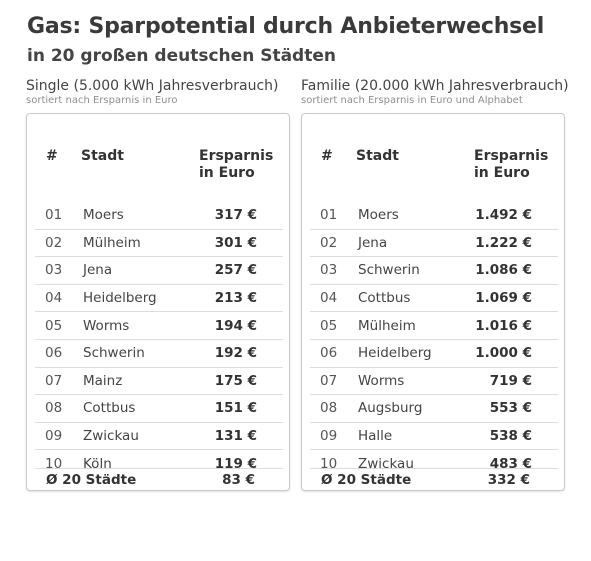 This screenshot has height=561, width=591. What do you see at coordinates (435, 86) in the screenshot?
I see `familie-panel-title: Familie (20.000 kWh Jahresverbrauch)` at bounding box center [435, 86].